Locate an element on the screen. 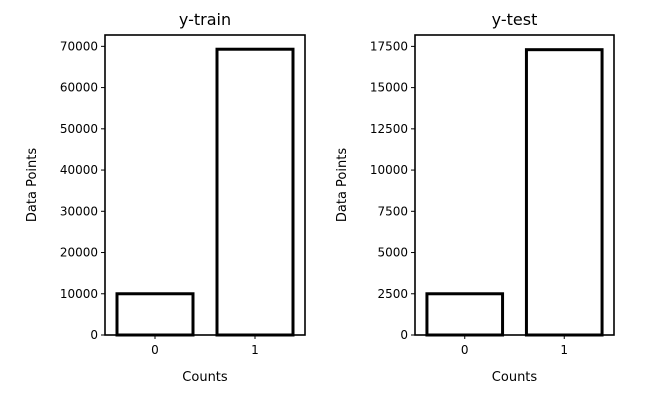 This screenshot has height=401, width=646. y-tick-label-y-train-30000: 30000 is located at coordinates (79, 211).